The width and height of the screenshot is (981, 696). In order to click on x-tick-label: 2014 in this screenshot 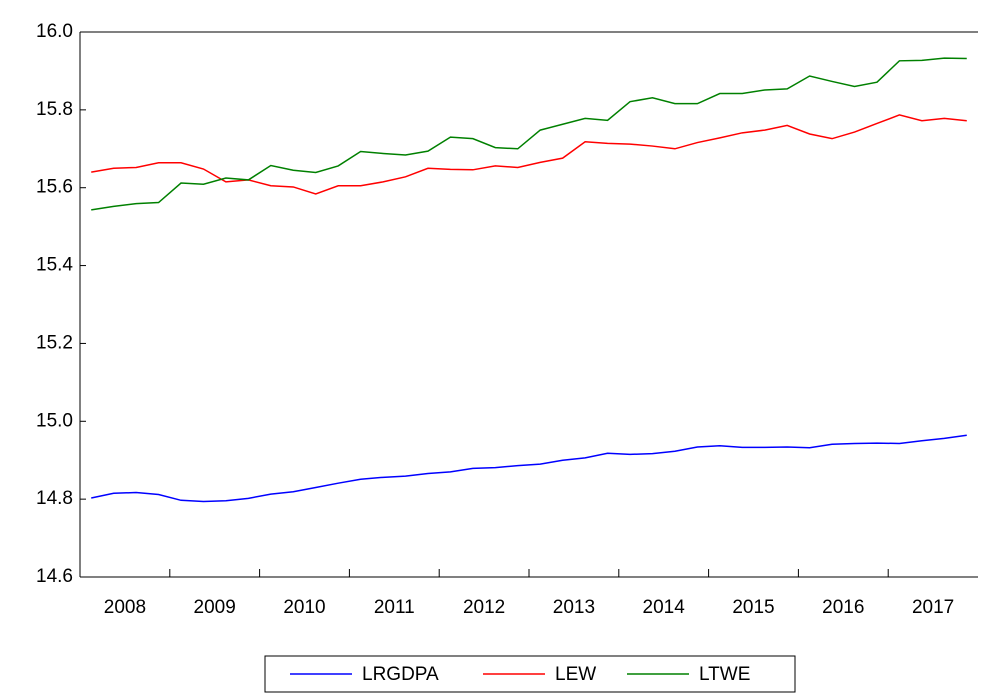, I will do `click(664, 607)`.